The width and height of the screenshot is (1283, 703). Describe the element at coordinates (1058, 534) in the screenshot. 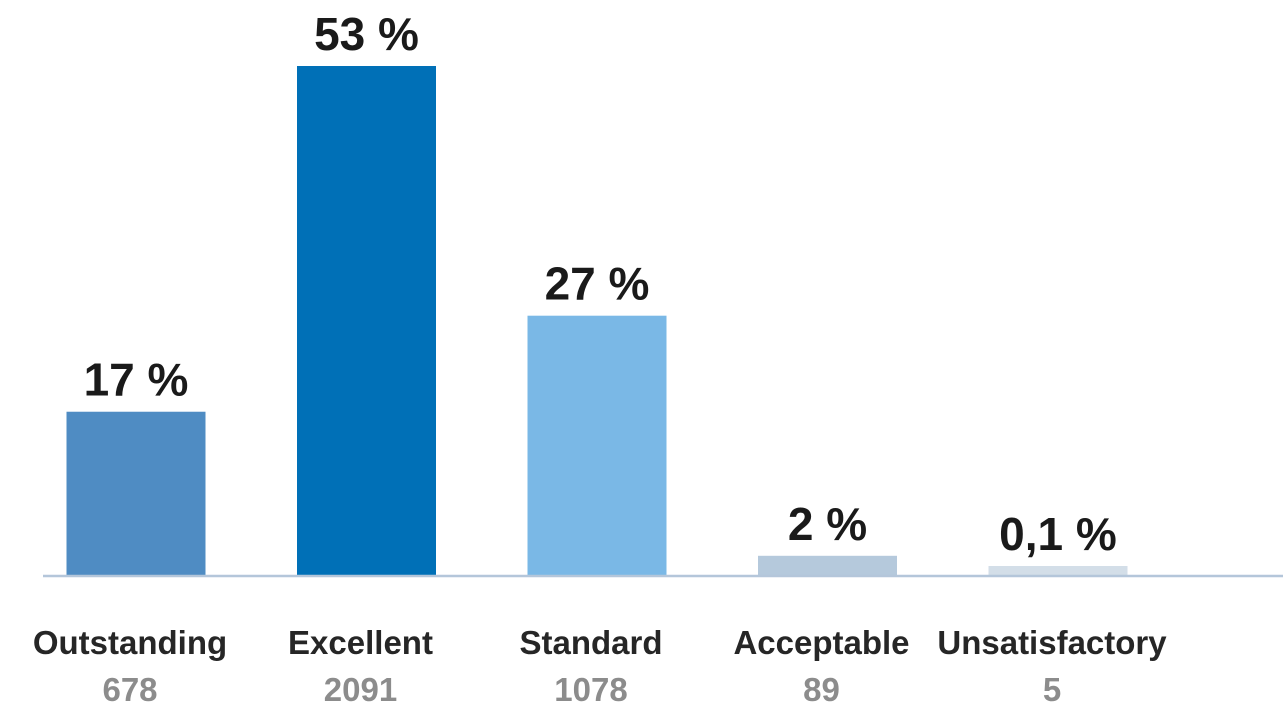

I see `value-label-unsatisfactory: 0,1 %` at that location.